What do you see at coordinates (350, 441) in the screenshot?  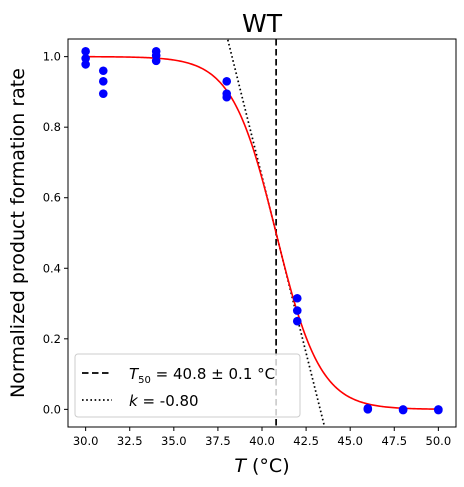 I see `x-tick-label: 45.0` at bounding box center [350, 441].